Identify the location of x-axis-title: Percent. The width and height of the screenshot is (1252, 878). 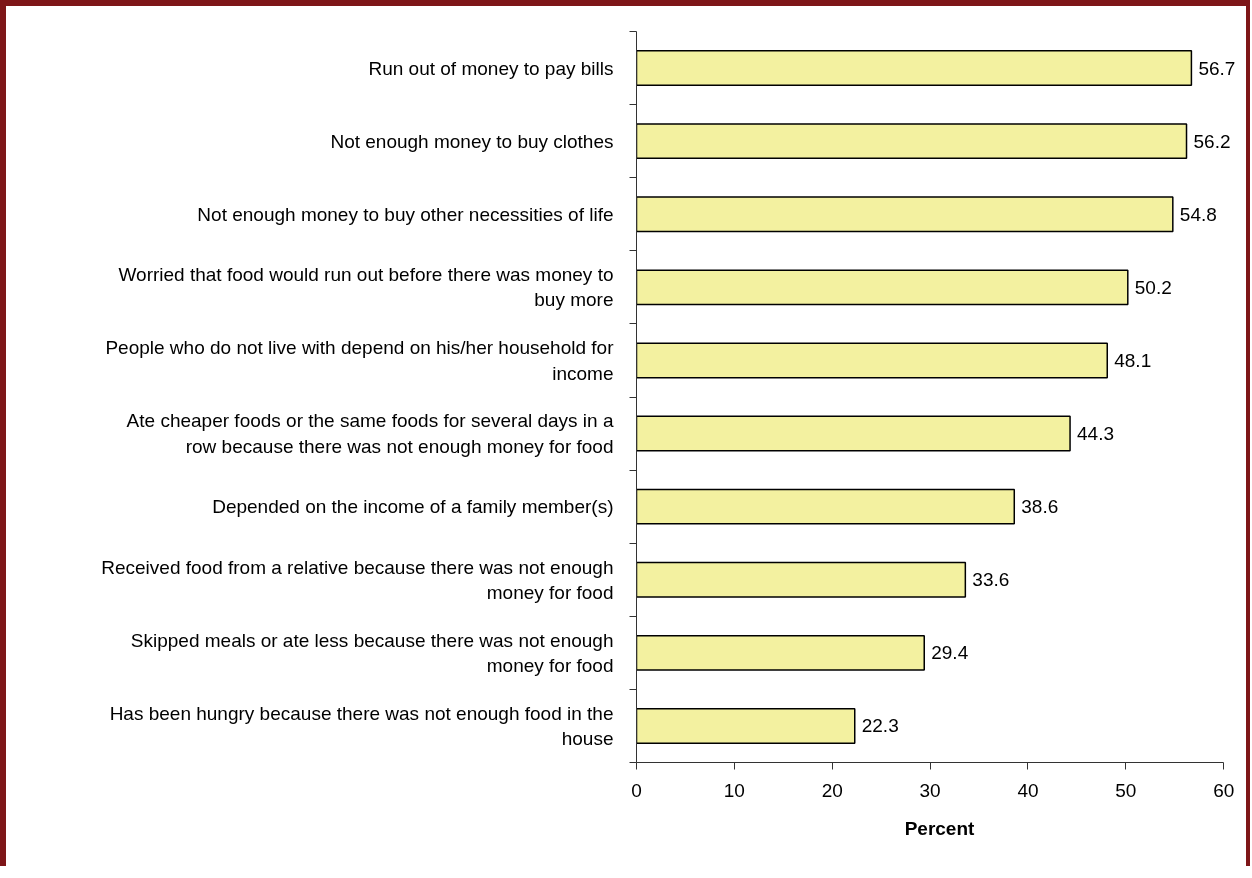
(940, 828).